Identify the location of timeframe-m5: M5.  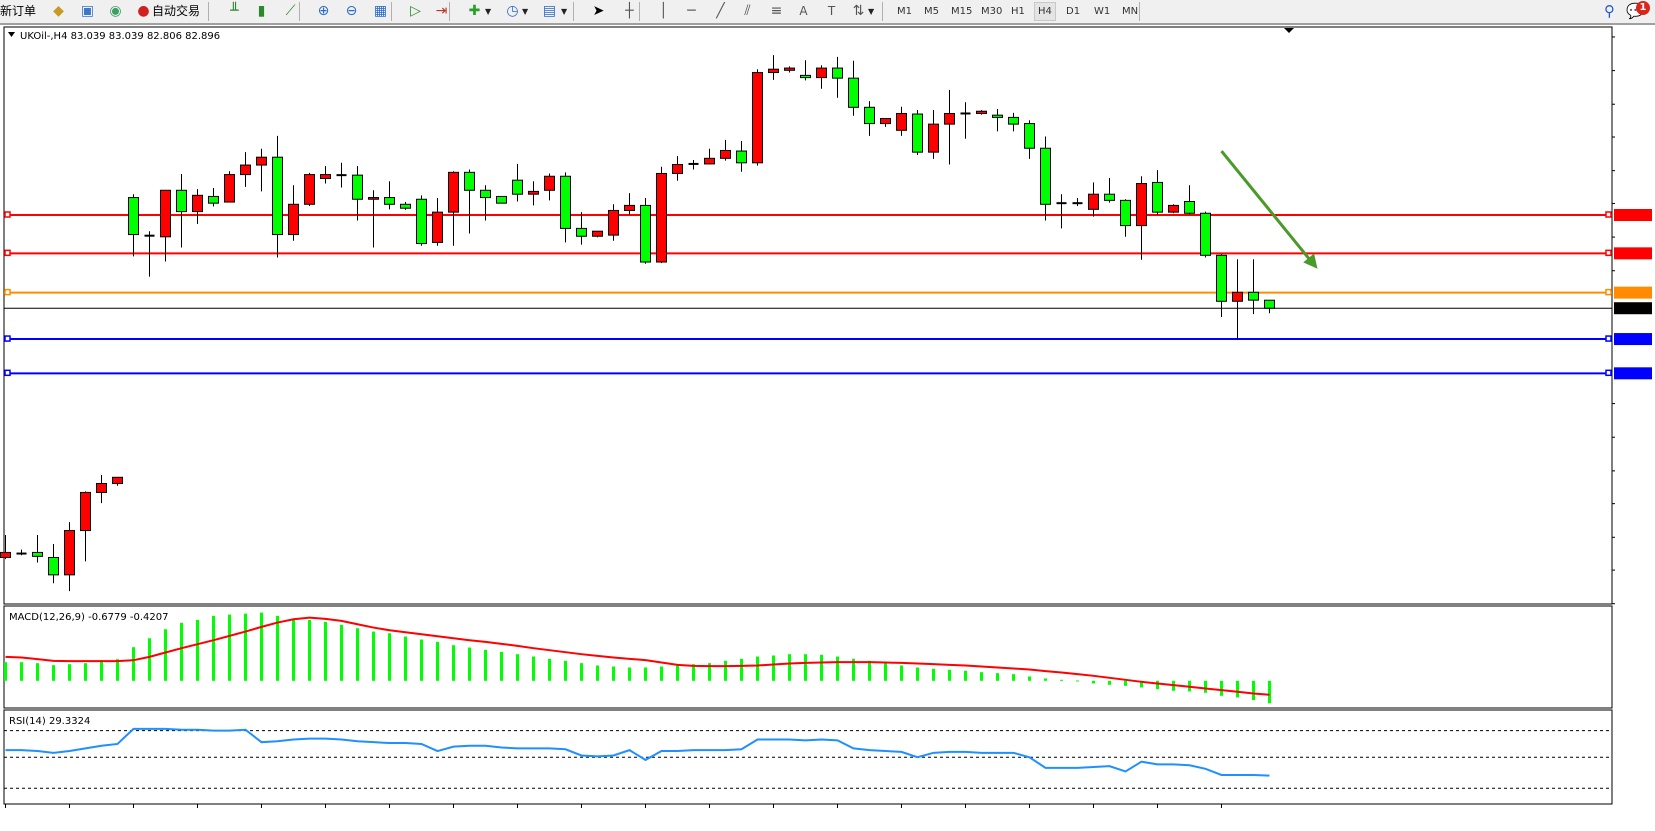
(931, 11).